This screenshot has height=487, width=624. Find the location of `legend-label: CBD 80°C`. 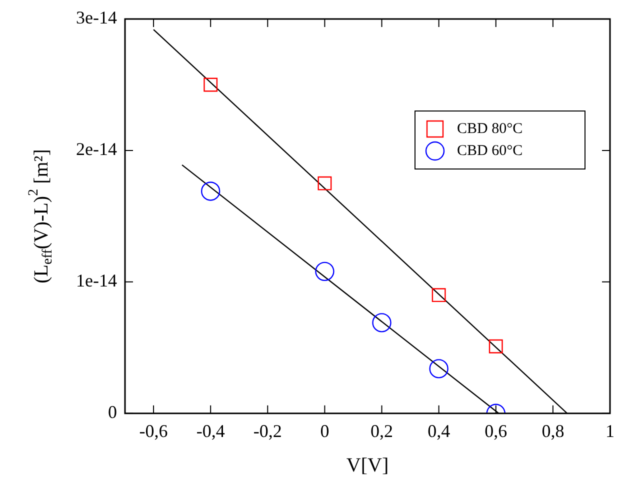

legend-label: CBD 80°C is located at coordinates (490, 128).